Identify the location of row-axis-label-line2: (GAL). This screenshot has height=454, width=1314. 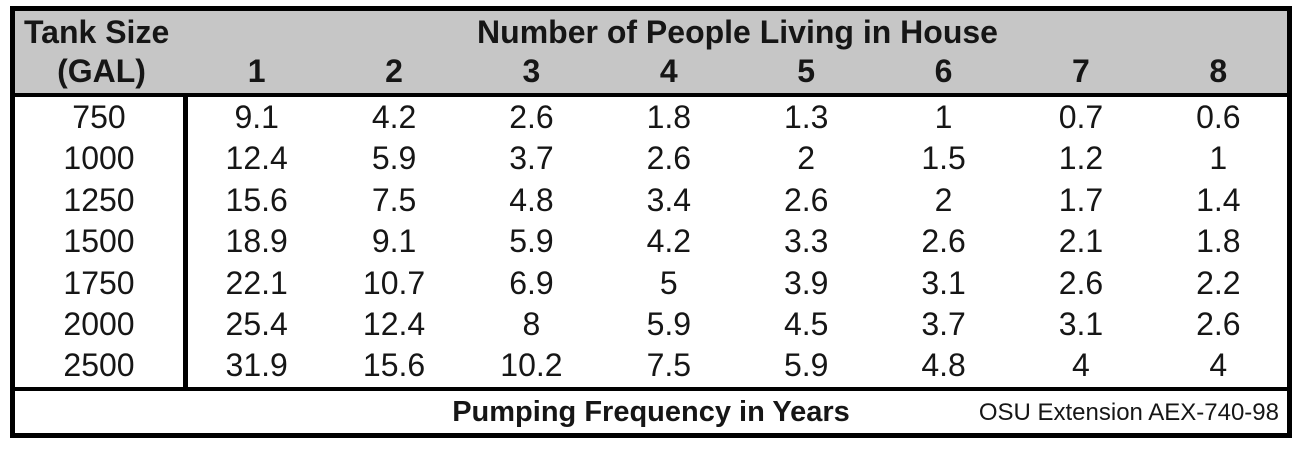
(101, 71).